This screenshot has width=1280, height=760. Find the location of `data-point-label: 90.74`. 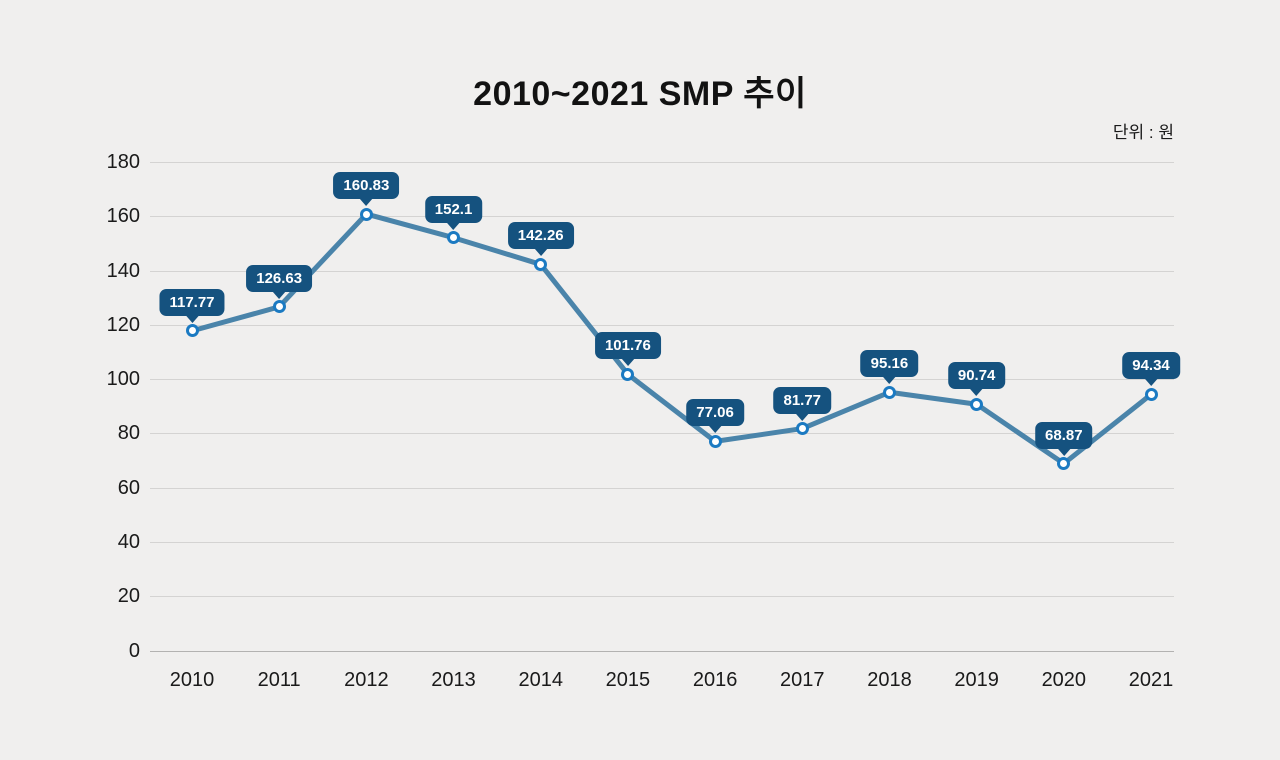

data-point-label: 90.74 is located at coordinates (976, 376).